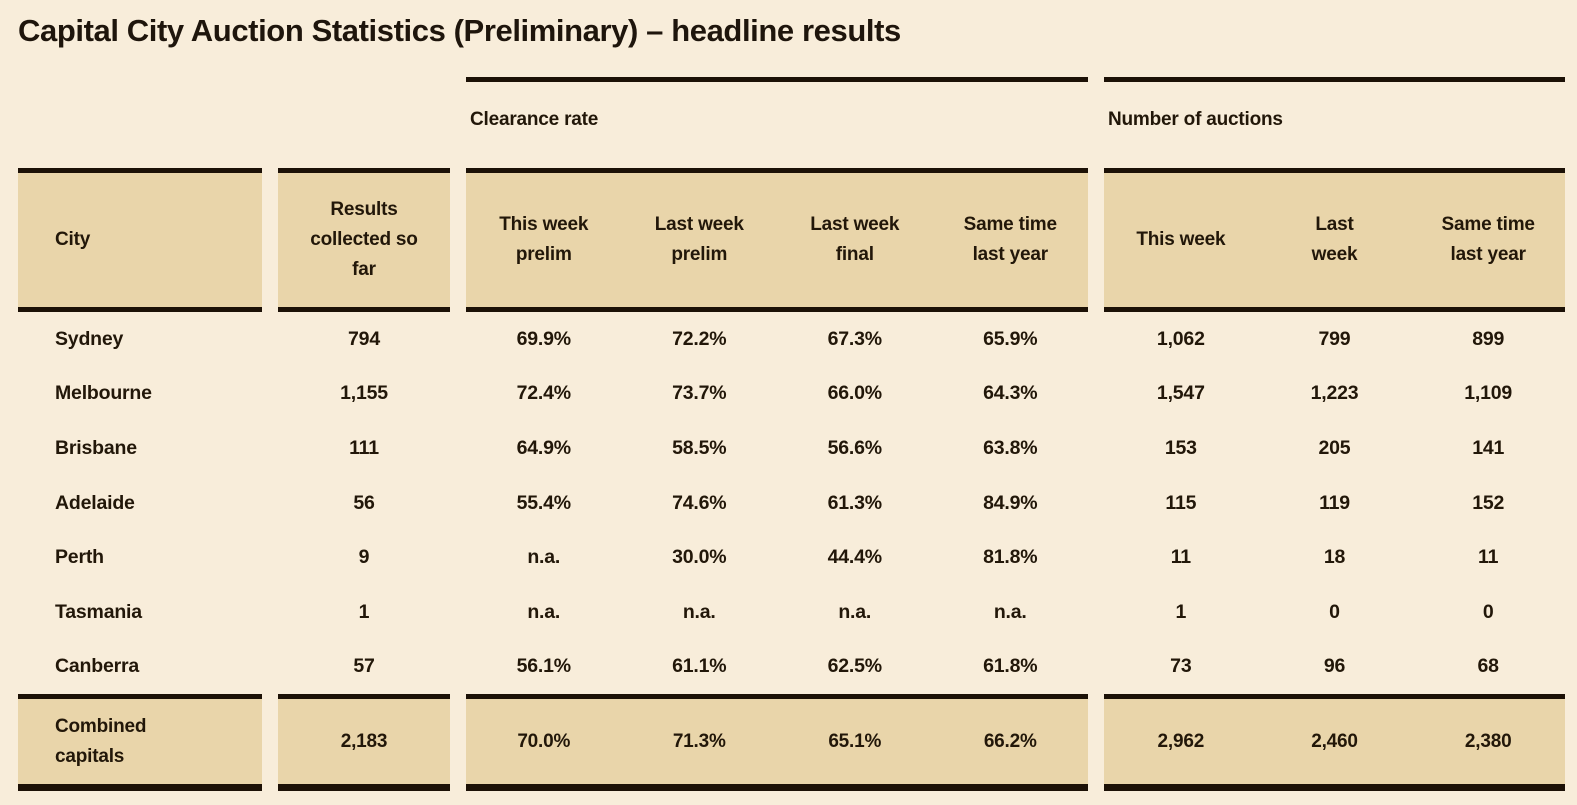 This screenshot has width=1577, height=805. Describe the element at coordinates (1488, 393) in the screenshot. I see `cell-auctions-same-time-last-year: 1,109` at that location.